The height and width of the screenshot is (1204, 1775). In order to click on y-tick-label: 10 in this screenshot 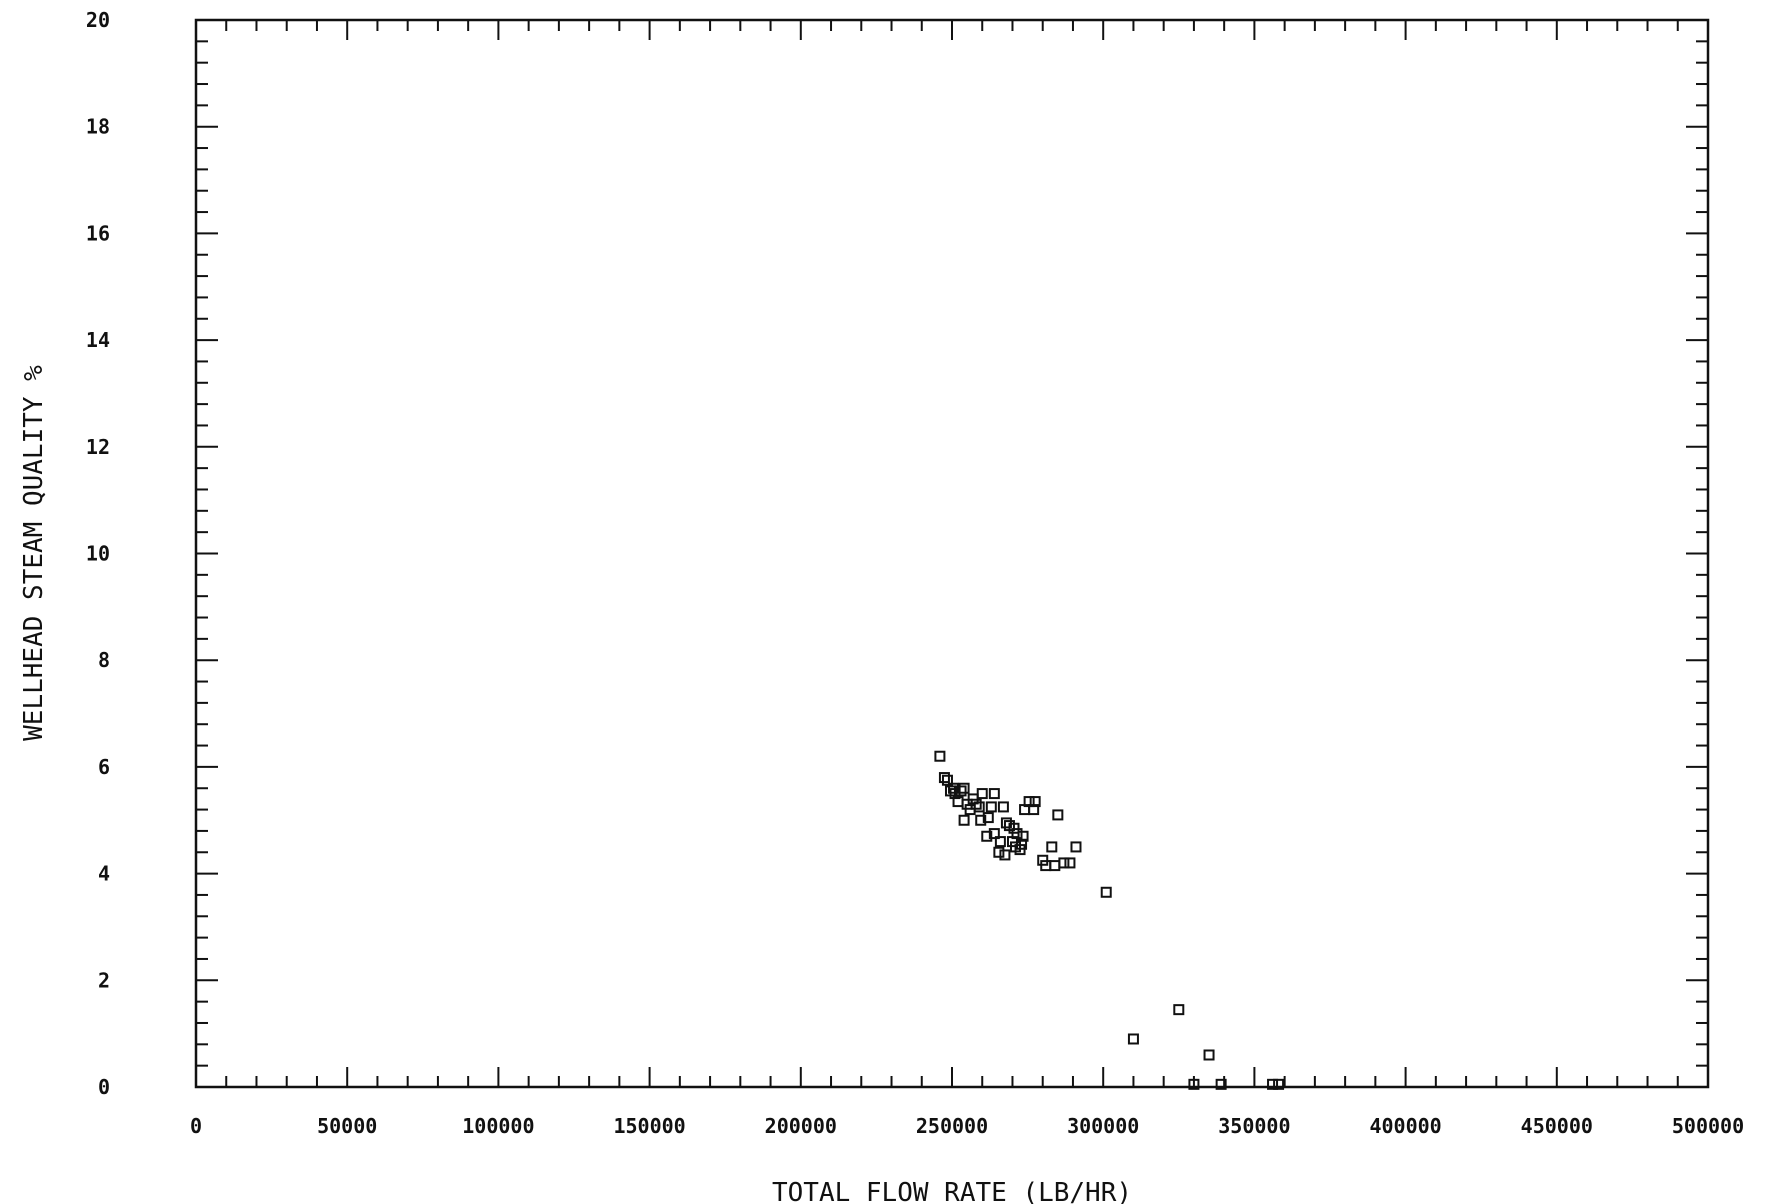, I will do `click(98, 554)`.